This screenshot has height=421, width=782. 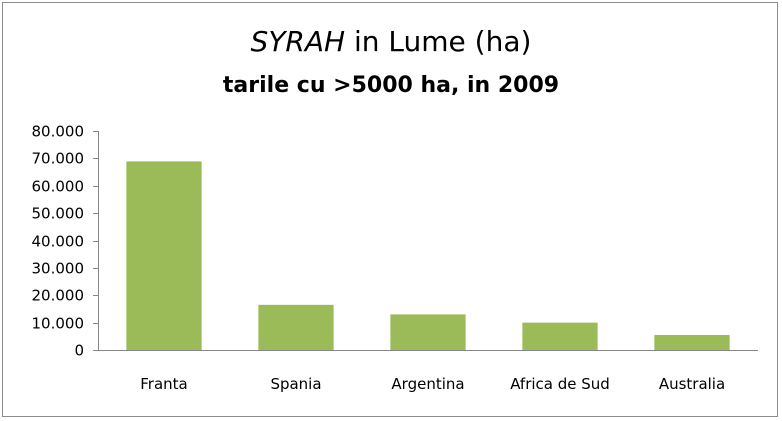 What do you see at coordinates (298, 41) in the screenshot?
I see `chart-title-emphasis: SYRAH` at bounding box center [298, 41].